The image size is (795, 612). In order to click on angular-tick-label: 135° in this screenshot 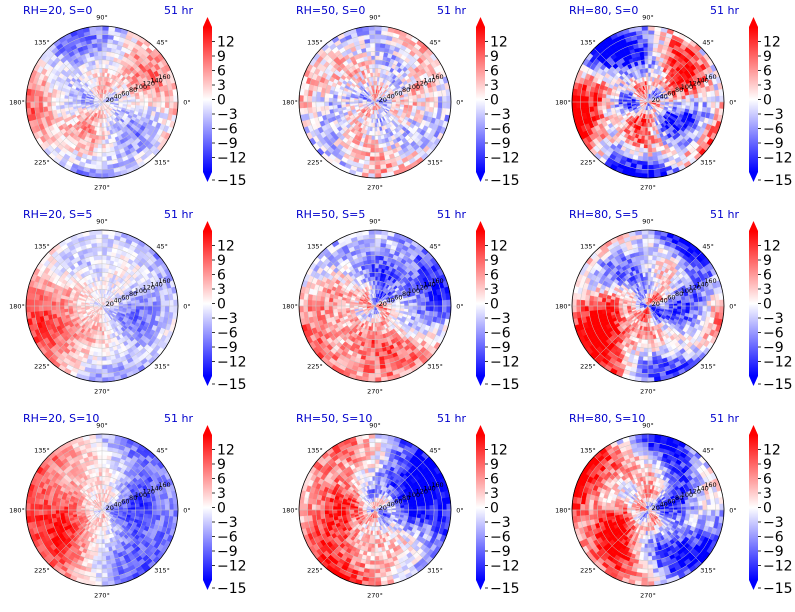, I will do `click(315, 42)`.